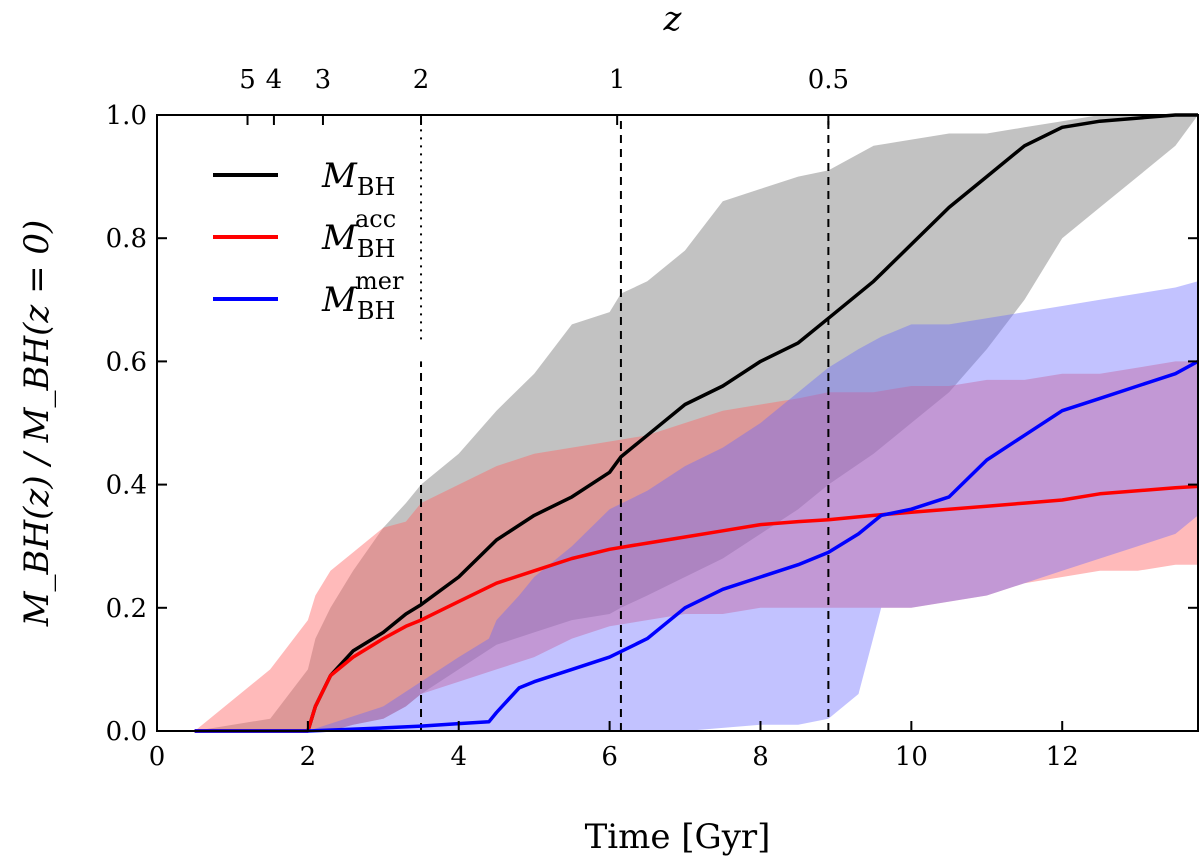 The image size is (1200, 868). Describe the element at coordinates (323, 80) in the screenshot. I see `top-tick-label: 3` at that location.